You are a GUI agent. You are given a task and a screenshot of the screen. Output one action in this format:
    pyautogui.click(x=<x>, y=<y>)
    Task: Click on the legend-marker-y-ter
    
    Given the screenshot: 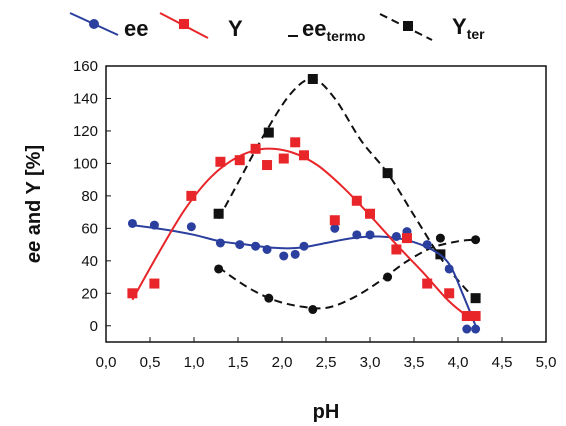 What is the action you would take?
    pyautogui.click(x=408, y=26)
    